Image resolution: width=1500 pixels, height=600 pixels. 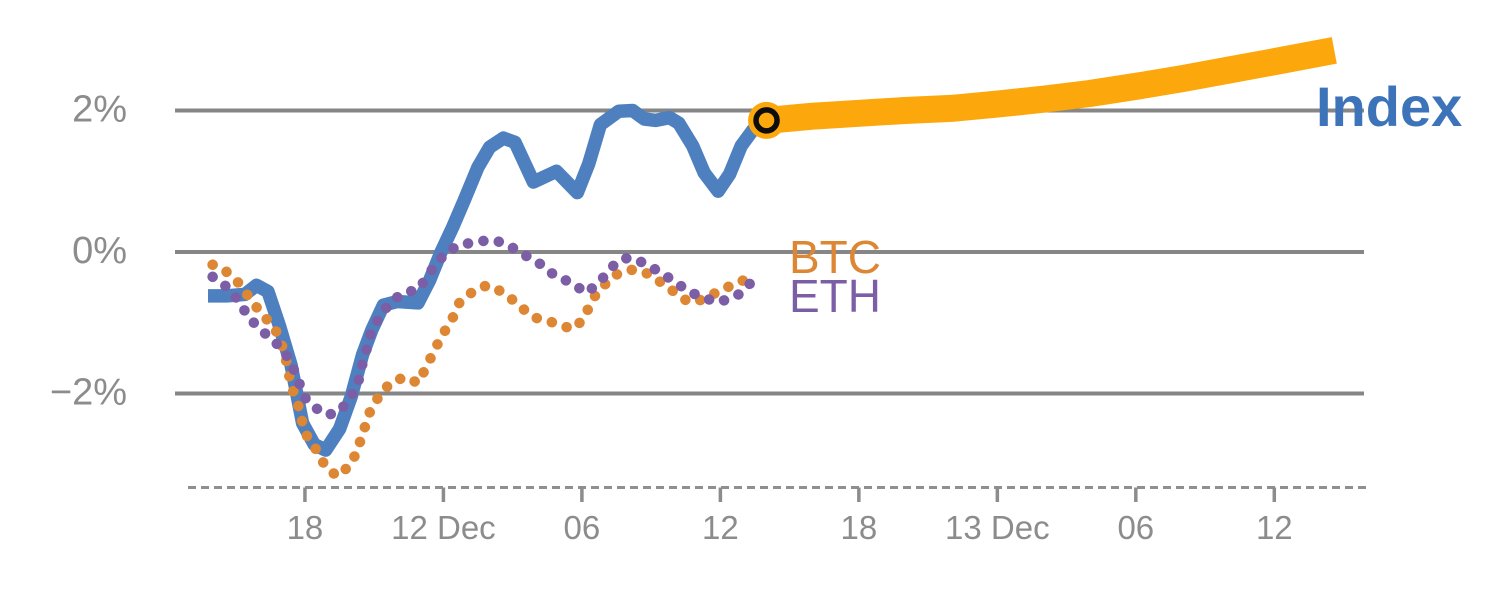 I want to click on index-series-label: Index, so click(x=1389, y=106).